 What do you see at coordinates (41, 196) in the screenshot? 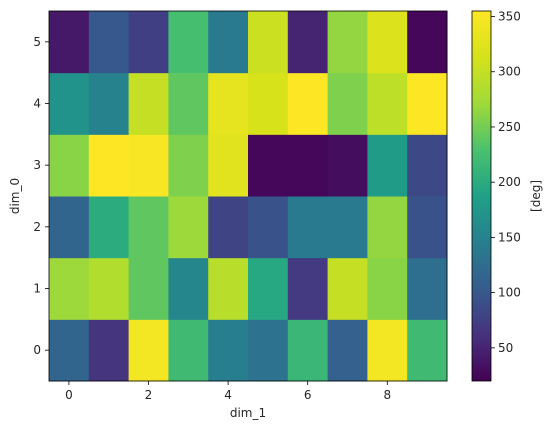
I see `y-axis-ticks: 0 1 2 3 4 5` at bounding box center [41, 196].